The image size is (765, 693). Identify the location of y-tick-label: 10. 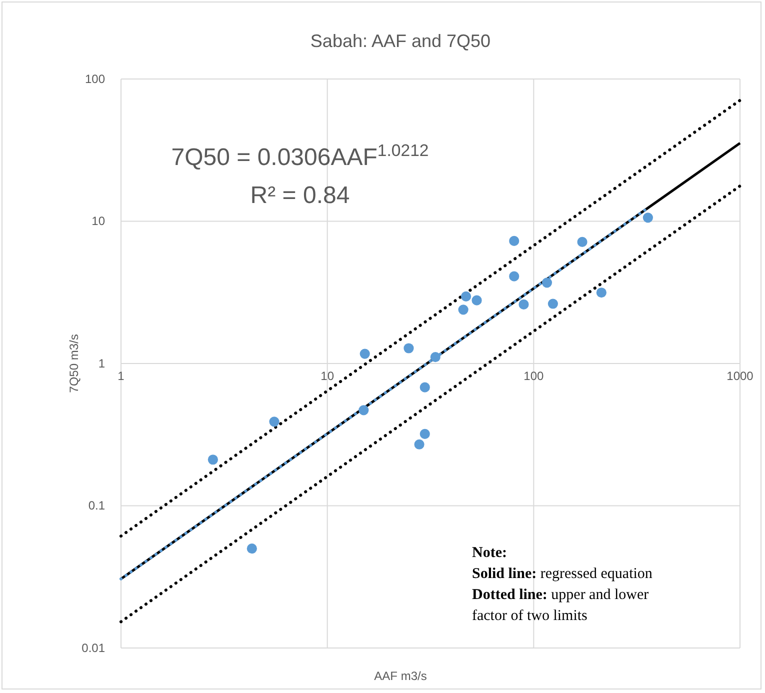
(99, 221).